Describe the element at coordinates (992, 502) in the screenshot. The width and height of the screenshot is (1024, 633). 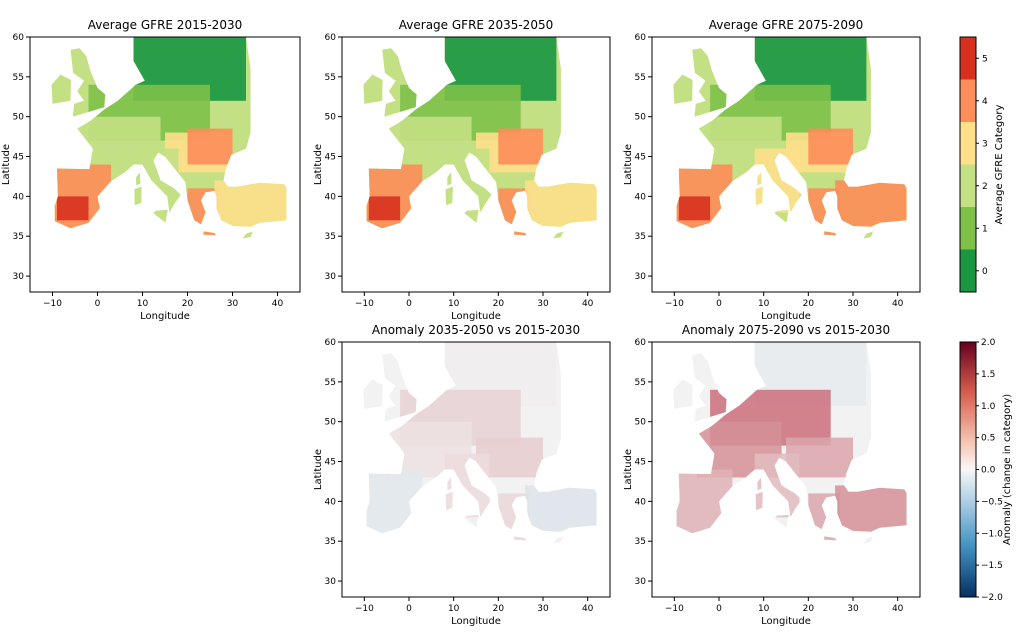
I see `anomaly-tick-label: −0.5` at that location.